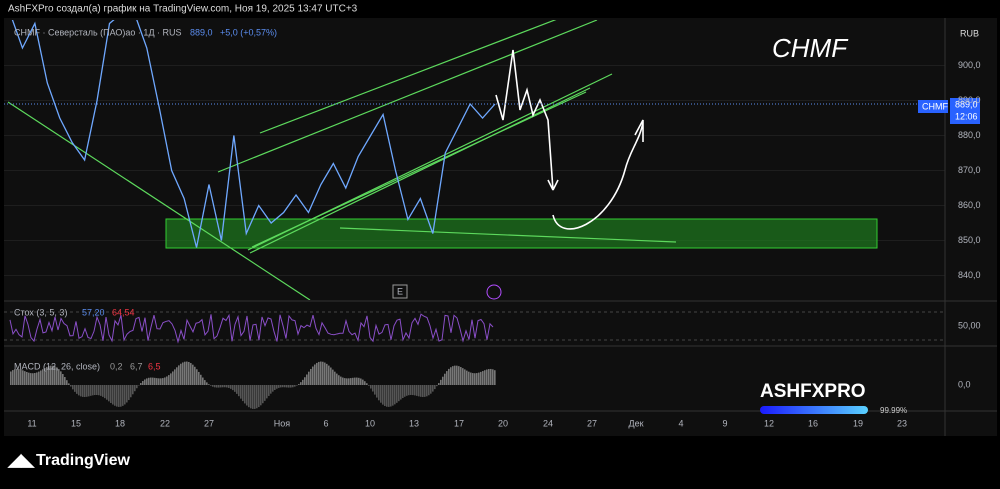 The height and width of the screenshot is (489, 1000). I want to click on support-zone, so click(521, 233).